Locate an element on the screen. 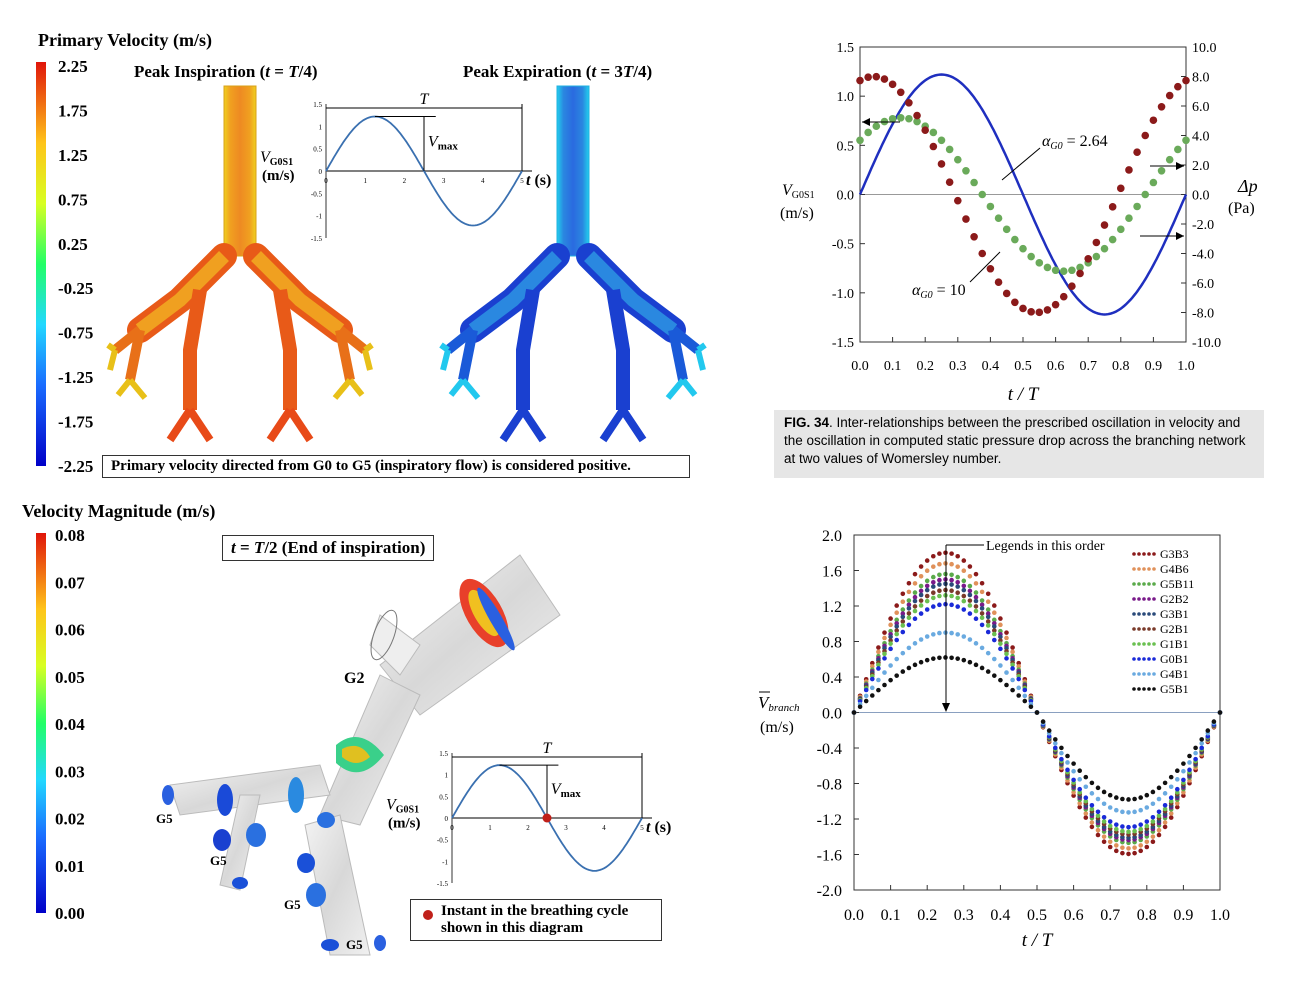 The image size is (1316, 987). colorbar-tick-label: 2.25 is located at coordinates (73, 66).